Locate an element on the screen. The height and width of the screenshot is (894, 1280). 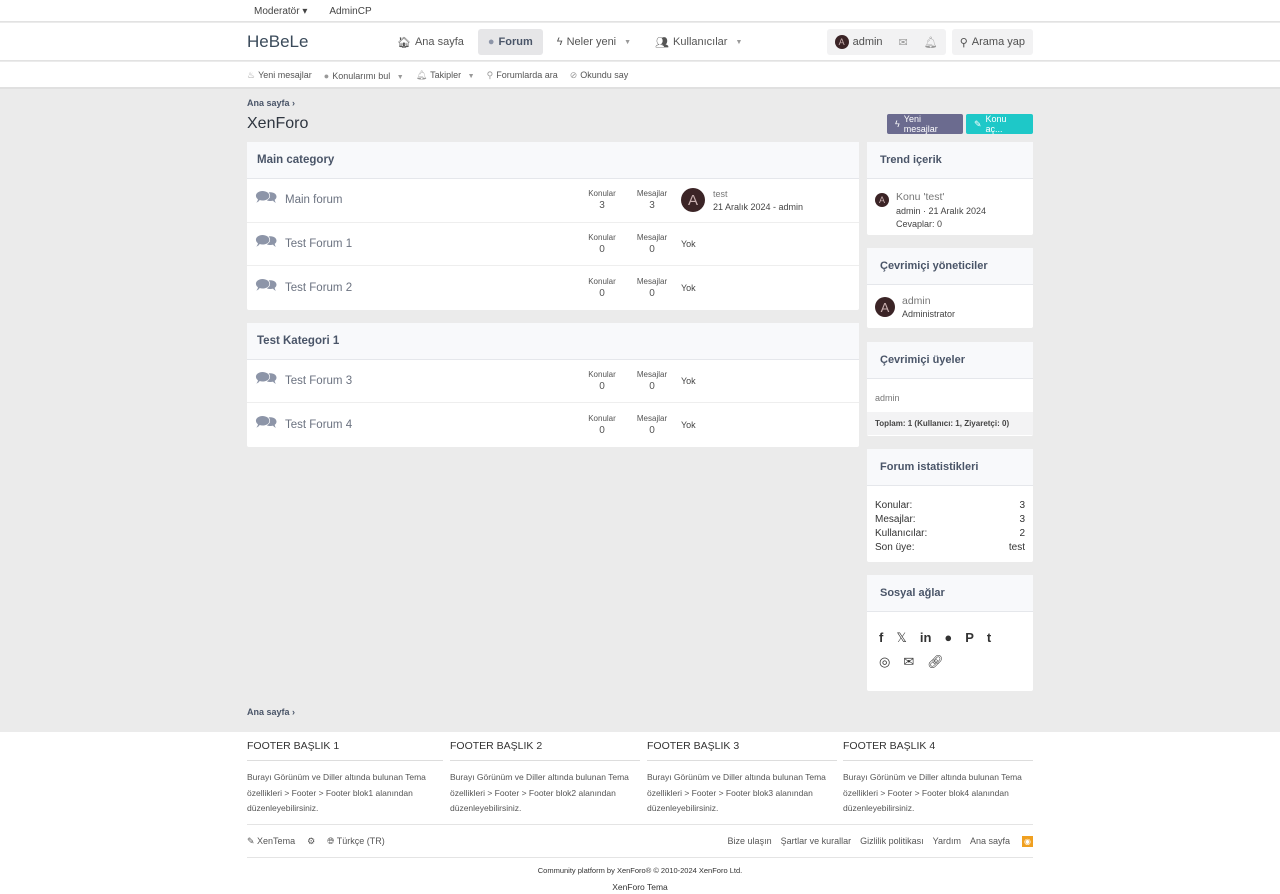
threads-stat: Konular 3 is located at coordinates (602, 200).